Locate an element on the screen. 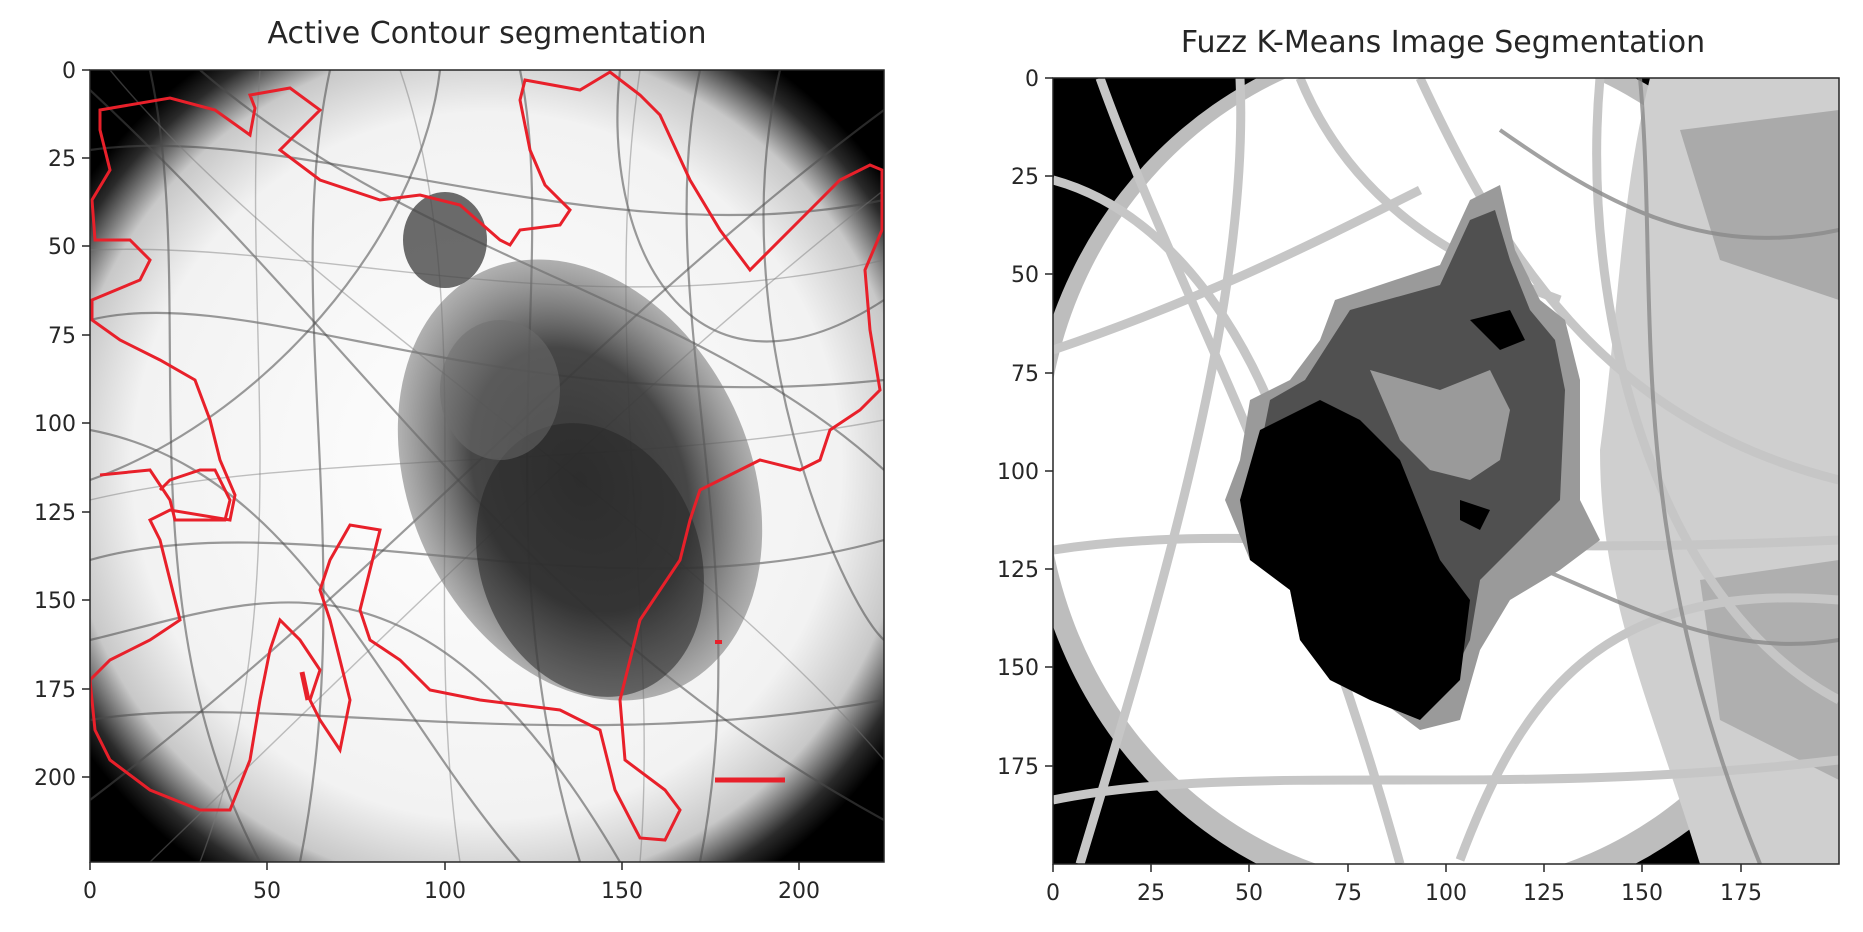 This screenshot has height=932, width=1863. y-axis: 0 25 50 75 100 125 150 175 is located at coordinates (1025, 423).